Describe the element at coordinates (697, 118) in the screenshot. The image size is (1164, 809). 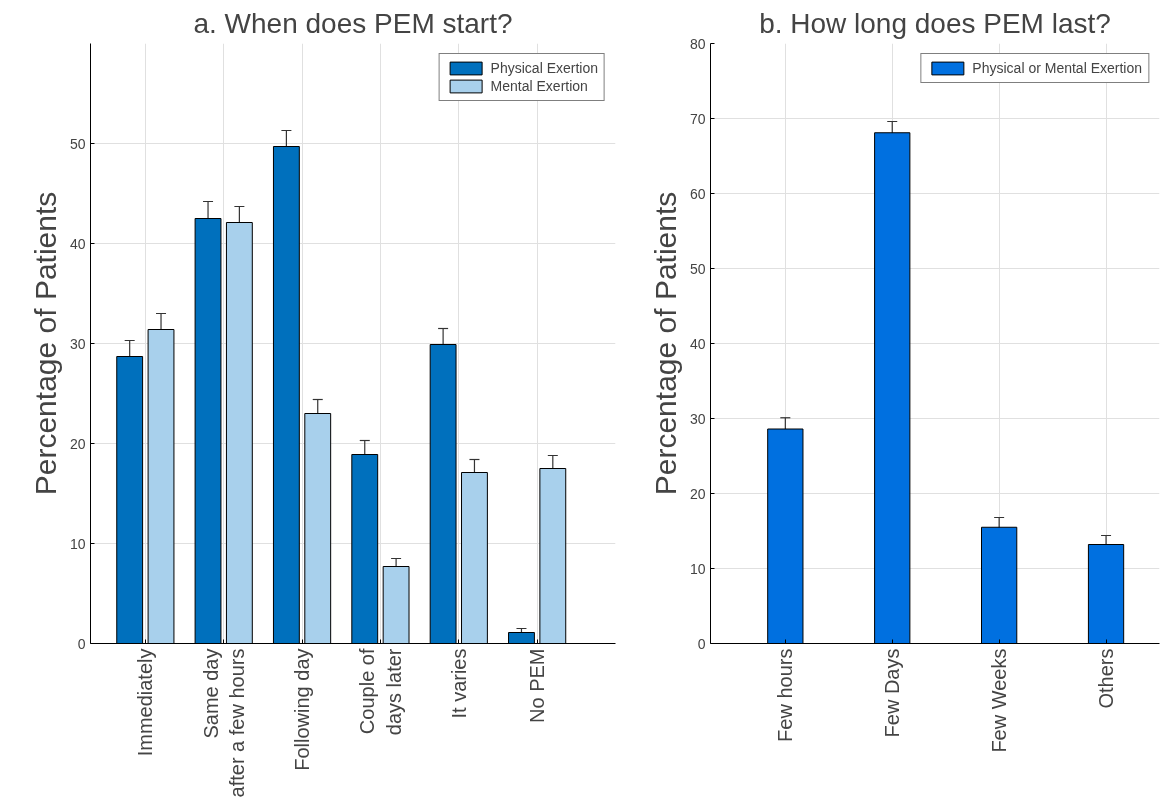
I see `y-tick-label: 70` at that location.